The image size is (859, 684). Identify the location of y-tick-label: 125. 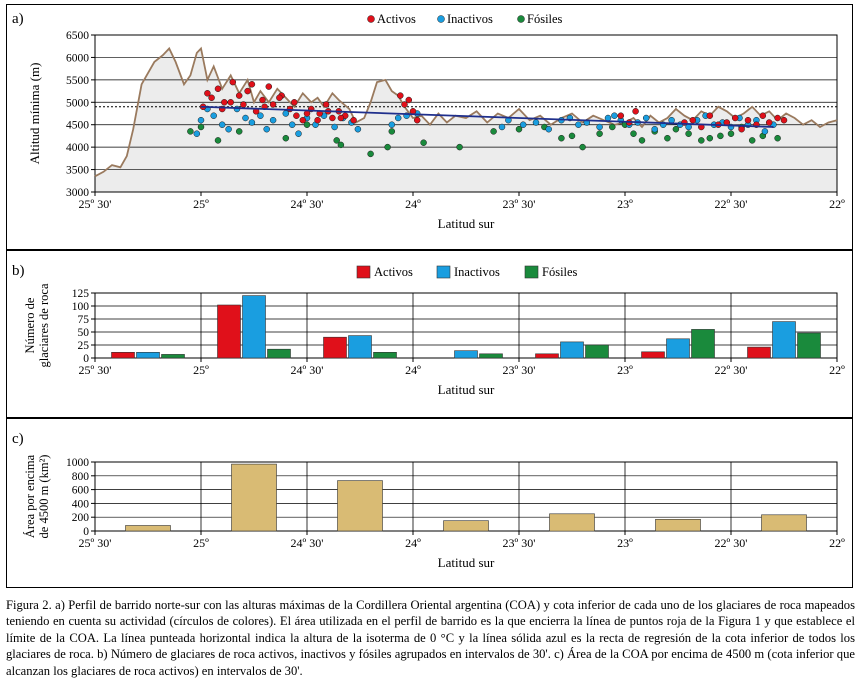
(81, 294).